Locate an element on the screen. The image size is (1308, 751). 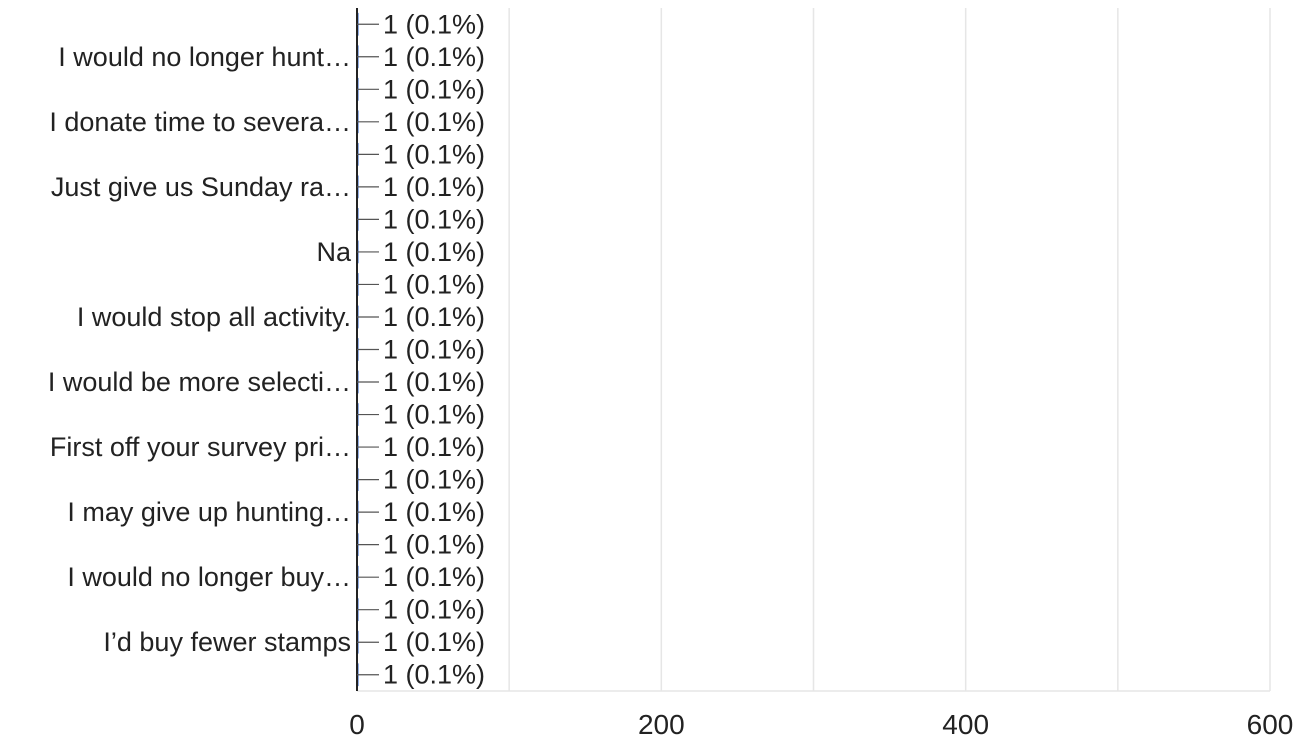
category-label: Na is located at coordinates (333, 252).